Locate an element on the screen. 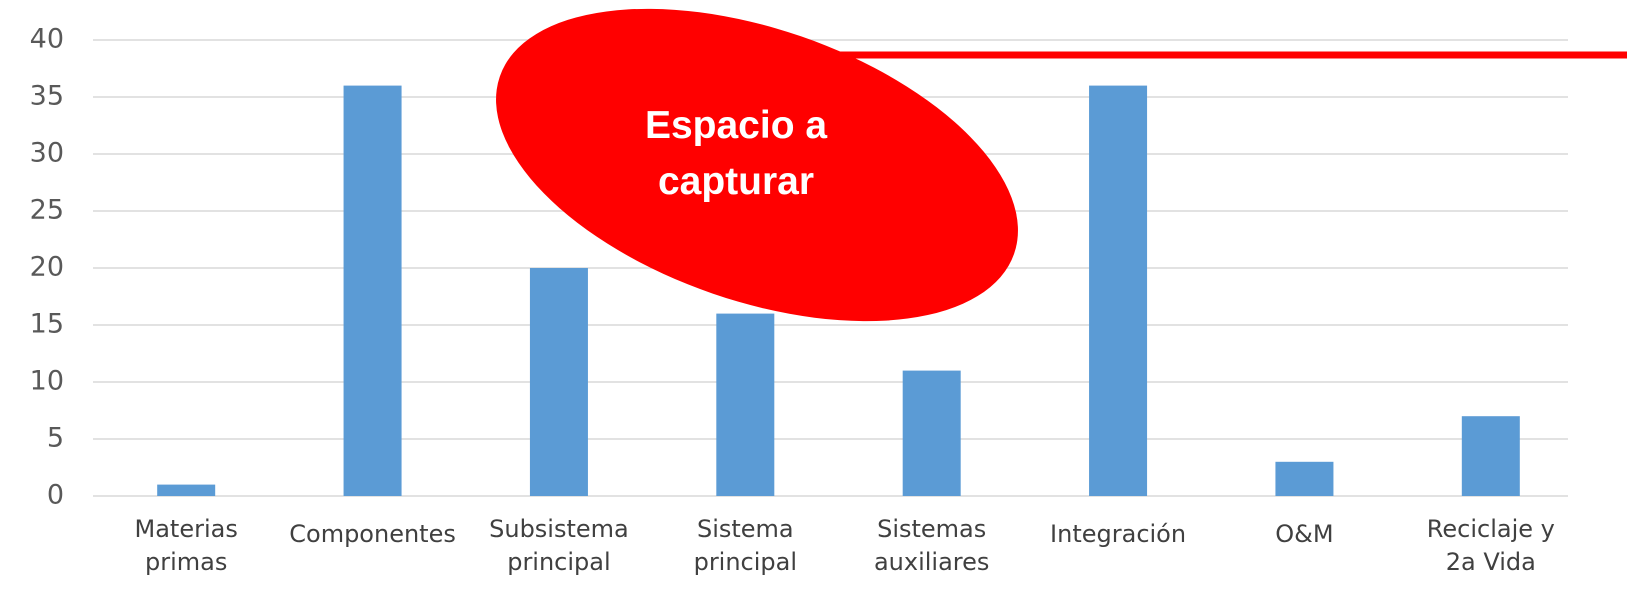 The width and height of the screenshot is (1627, 605). x-tick-label: Sistema principal is located at coordinates (745, 545).